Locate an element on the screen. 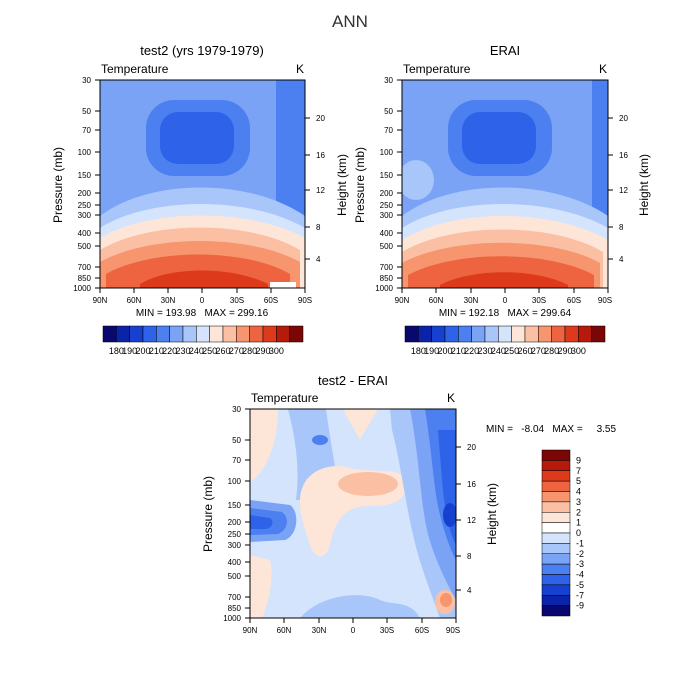 This screenshot has width=700, height=700. y-right-tick-labels: 20 16 12 8 4 is located at coordinates (320, 189).